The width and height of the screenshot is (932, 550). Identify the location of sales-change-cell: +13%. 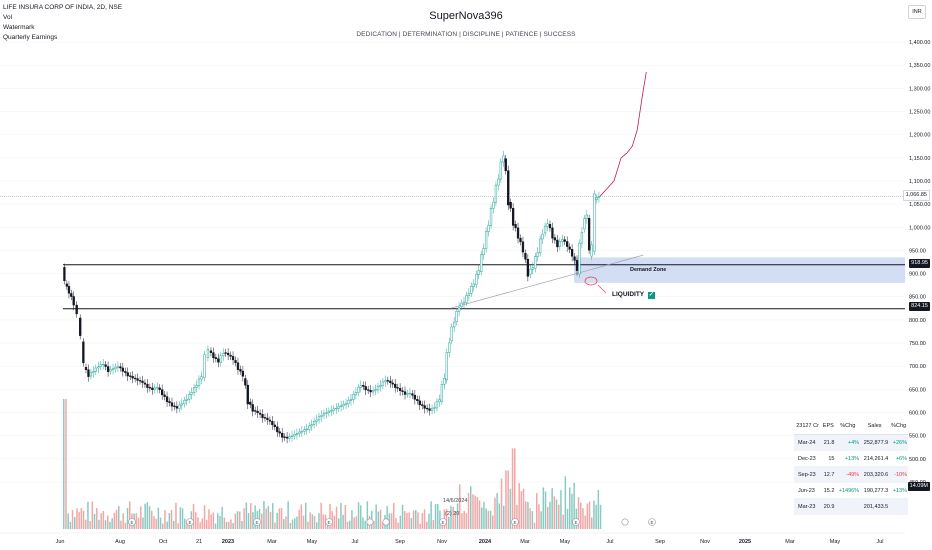
(898, 490).